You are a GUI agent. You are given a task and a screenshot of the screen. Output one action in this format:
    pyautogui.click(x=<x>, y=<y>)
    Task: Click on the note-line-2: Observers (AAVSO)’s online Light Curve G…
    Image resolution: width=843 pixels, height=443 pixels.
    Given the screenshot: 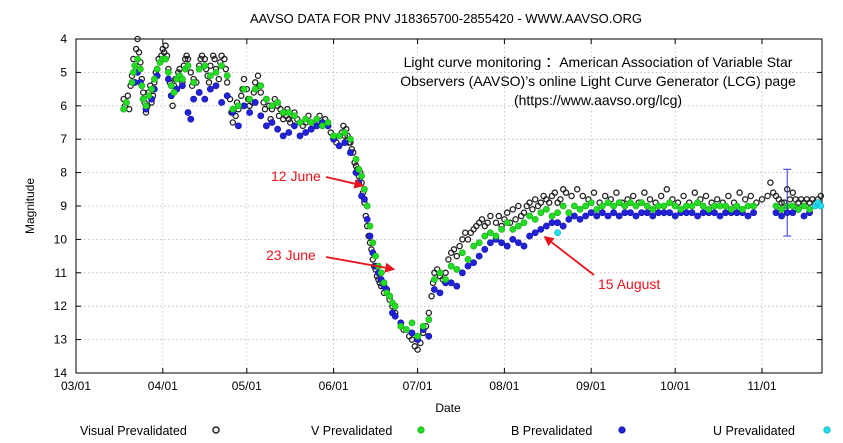 What is the action you would take?
    pyautogui.click(x=598, y=81)
    